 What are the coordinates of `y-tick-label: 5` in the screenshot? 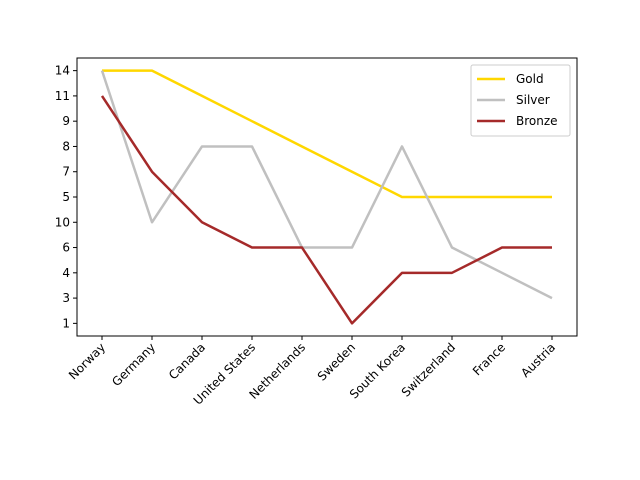 It's located at (66, 197).